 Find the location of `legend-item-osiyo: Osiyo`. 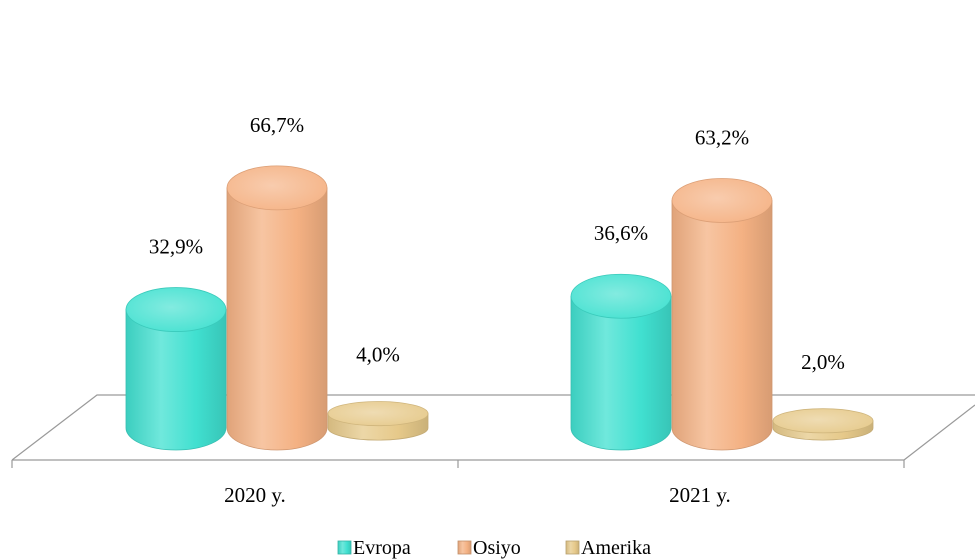

legend-item-osiyo: Osiyo is located at coordinates (489, 548).